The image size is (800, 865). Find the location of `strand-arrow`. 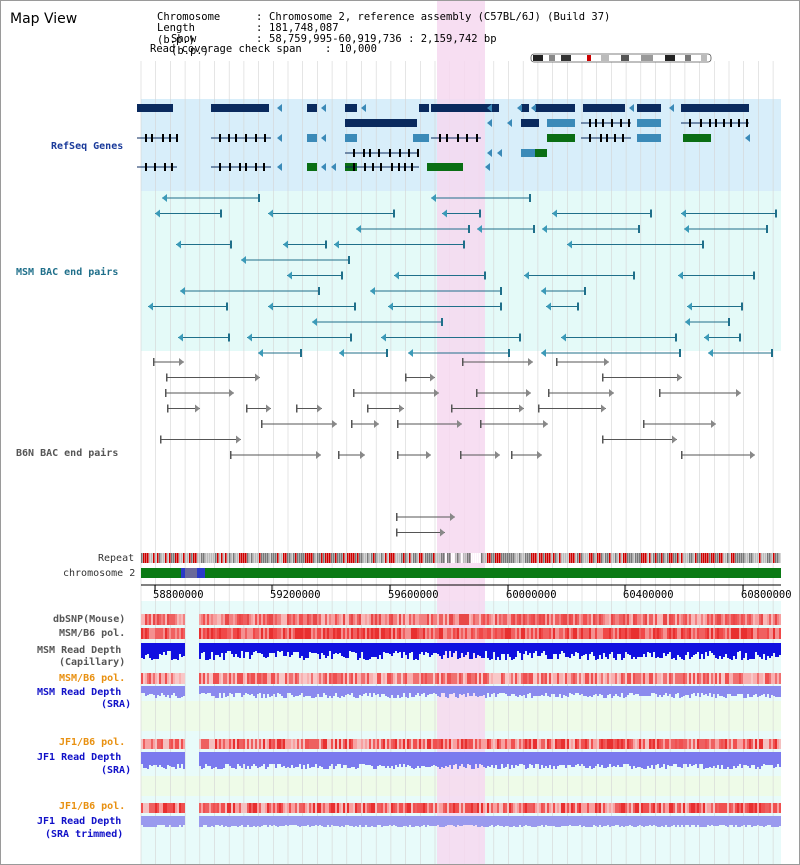

strand-arrow is located at coordinates (279, 138).